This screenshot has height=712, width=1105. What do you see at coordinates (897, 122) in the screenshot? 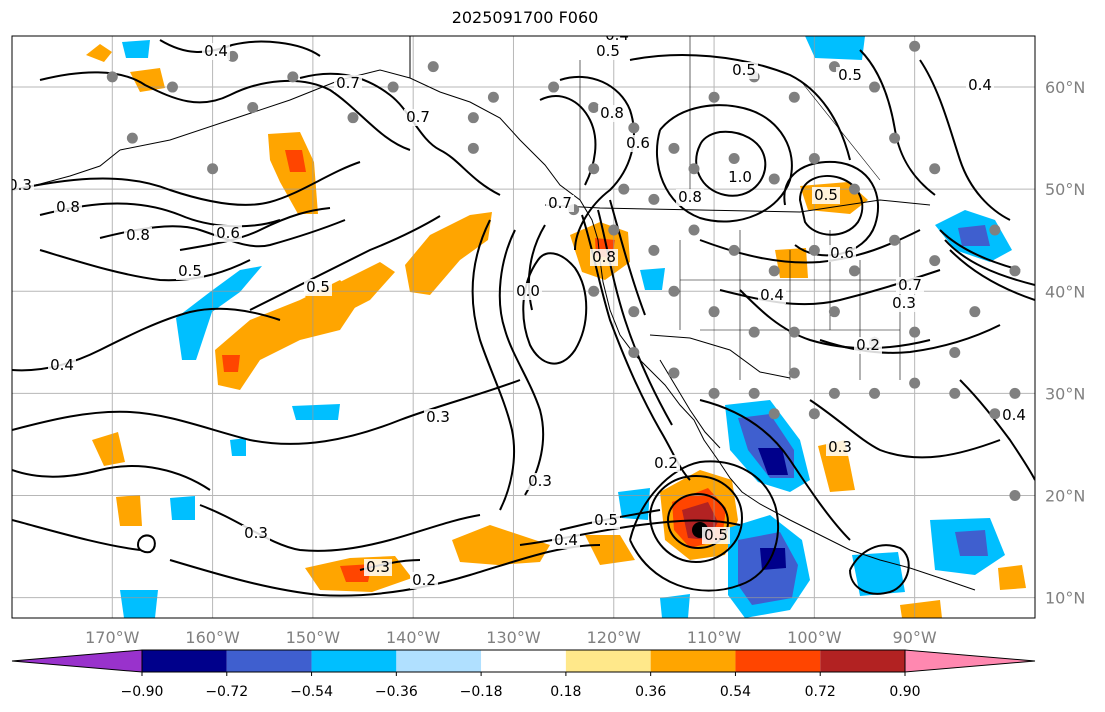
I see `contour-0.5-canada-2` at bounding box center [897, 122].